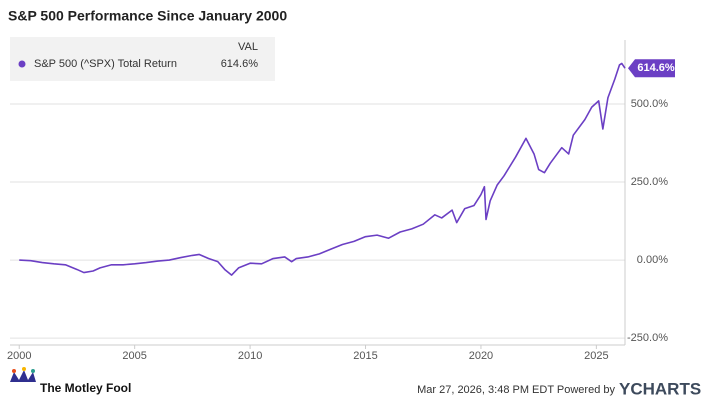 The image size is (720, 409). What do you see at coordinates (240, 64) in the screenshot?
I see `legend-value: 614.6%` at bounding box center [240, 64].